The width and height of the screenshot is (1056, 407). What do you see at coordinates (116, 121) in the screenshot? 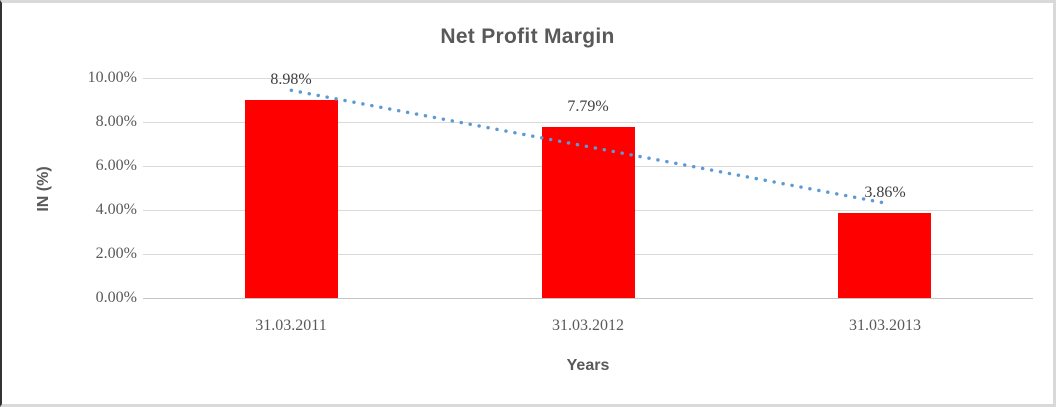
I see `y-tick-label: 8.00%` at bounding box center [116, 121].